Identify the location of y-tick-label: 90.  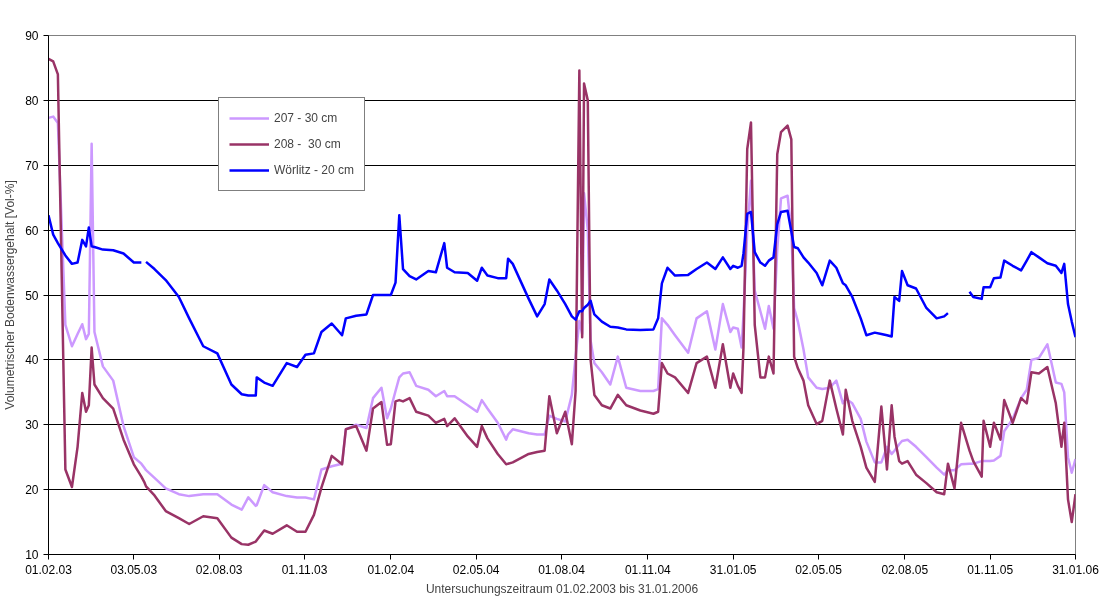
(32, 36).